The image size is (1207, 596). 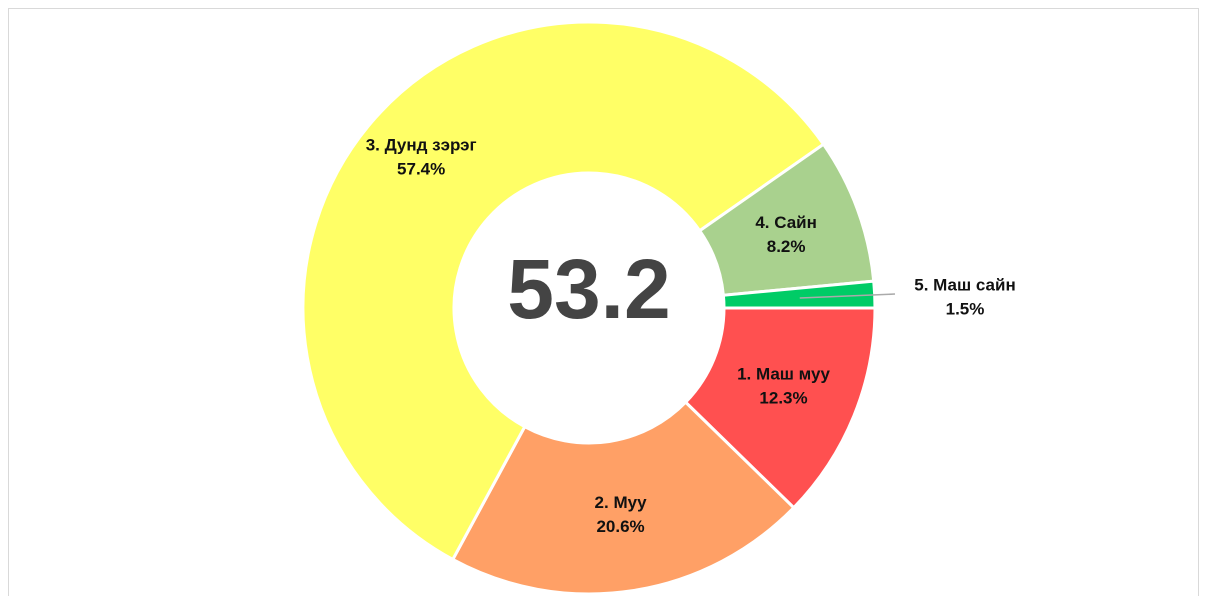 What do you see at coordinates (620, 526) in the screenshot?
I see `slice-value: 20.6%` at bounding box center [620, 526].